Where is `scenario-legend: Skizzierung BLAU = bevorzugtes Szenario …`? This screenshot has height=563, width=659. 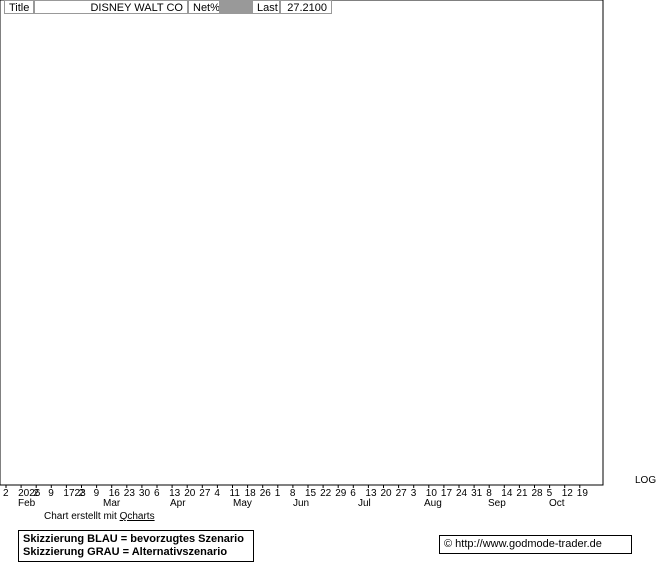
scenario-legend: Skizzierung BLAU = bevorzugtes Szenario … is located at coordinates (136, 546).